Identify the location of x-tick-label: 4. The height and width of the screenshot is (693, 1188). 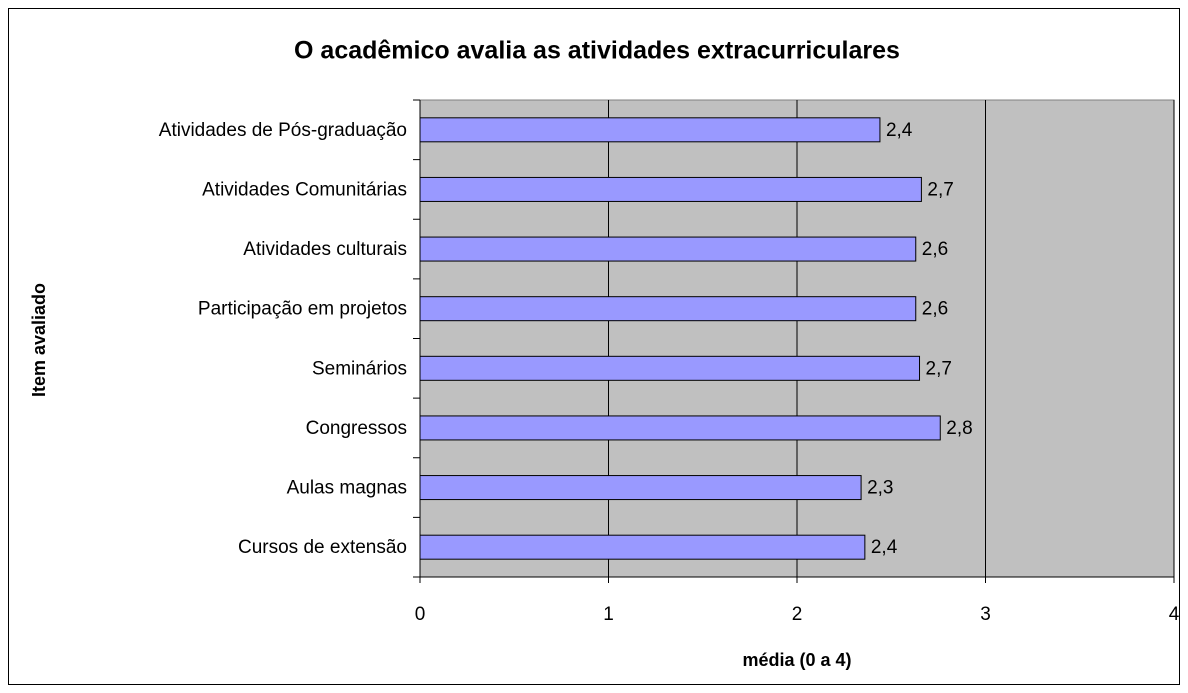
(1174, 614).